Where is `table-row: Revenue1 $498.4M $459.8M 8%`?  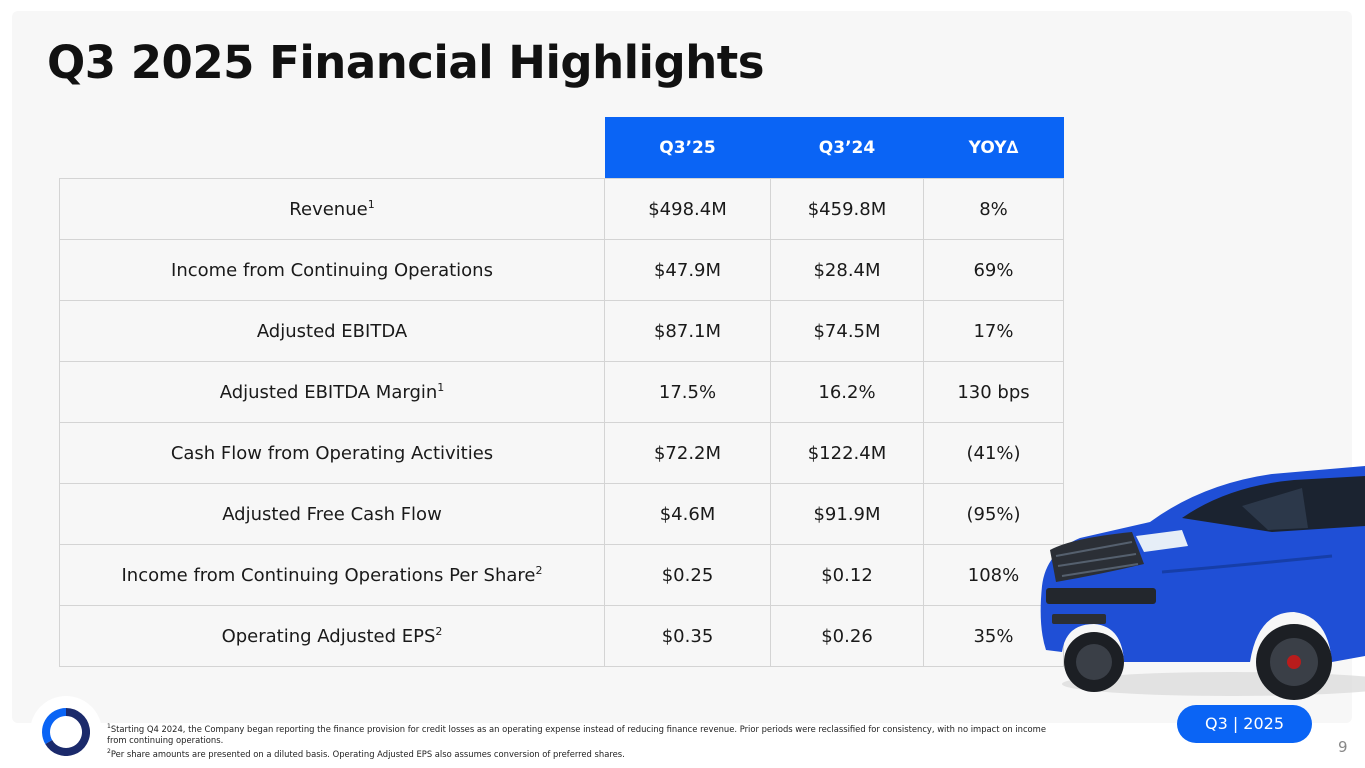
table-row: Revenue1 $498.4M $459.8M 8% is located at coordinates (561, 209).